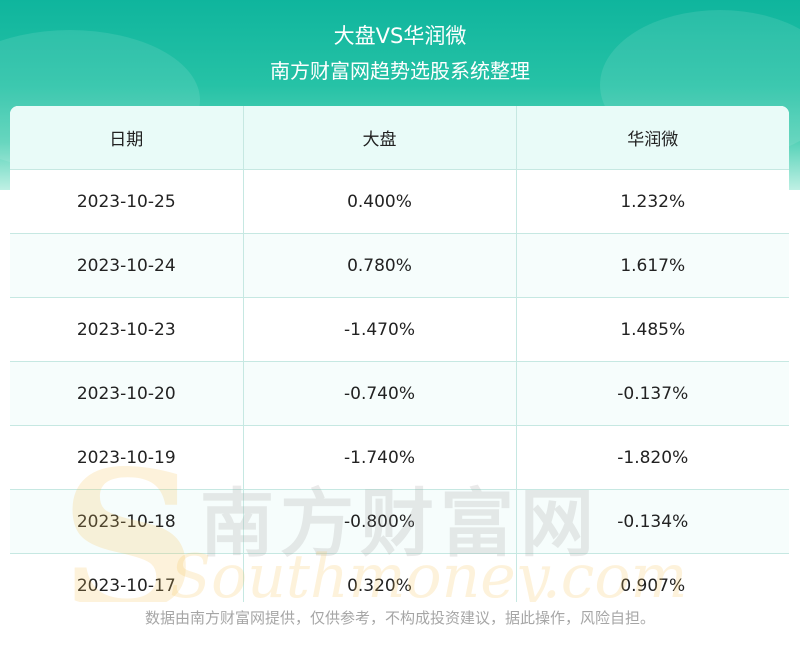  I want to click on page-title: 大盘VS华润微, so click(400, 36).